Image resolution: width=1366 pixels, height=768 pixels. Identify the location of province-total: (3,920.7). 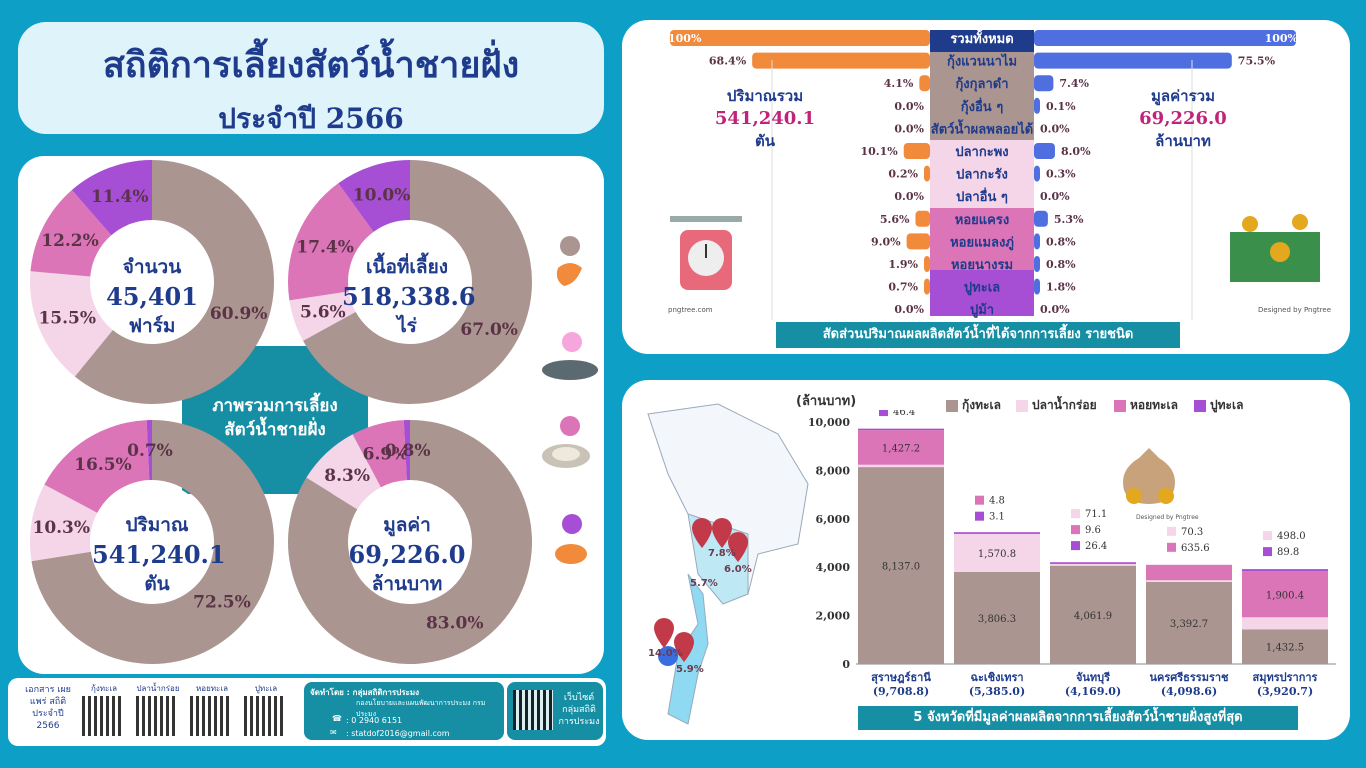
(1285, 691).